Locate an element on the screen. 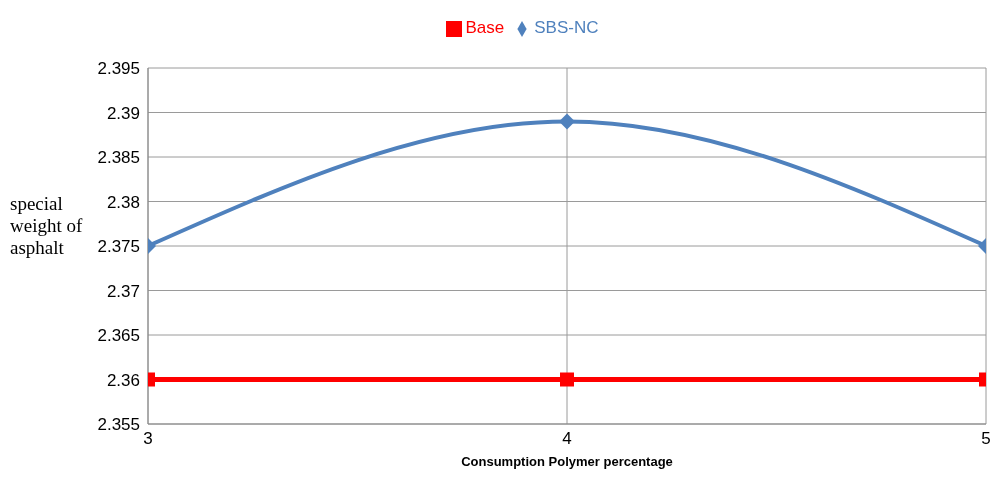 This screenshot has width=1006, height=492. y-tick-label: 2.37 is located at coordinates (123, 291).